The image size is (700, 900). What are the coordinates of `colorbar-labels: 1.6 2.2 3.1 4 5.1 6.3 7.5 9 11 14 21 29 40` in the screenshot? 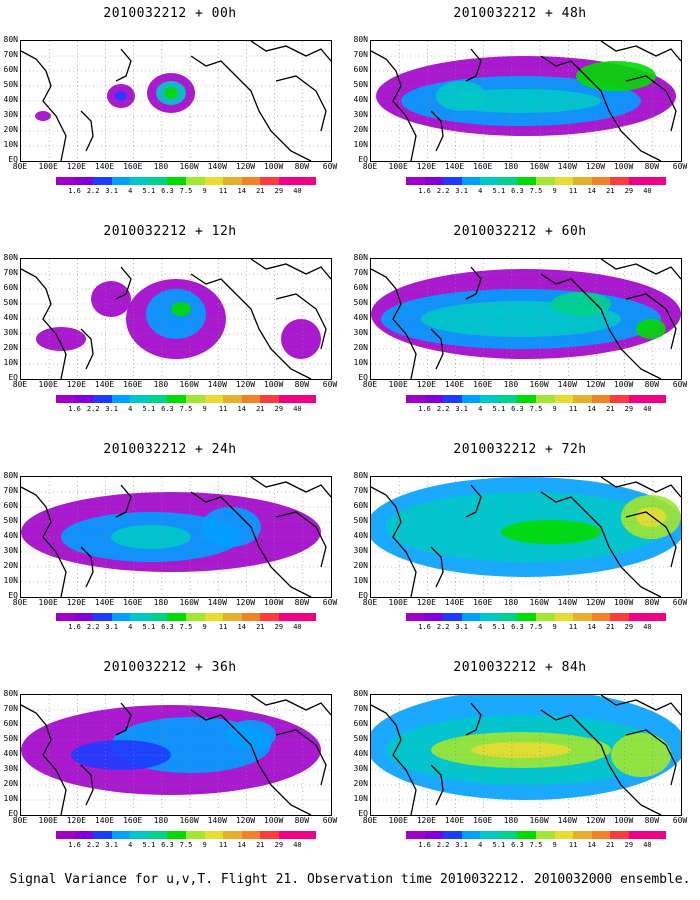 It's located at (186, 627).